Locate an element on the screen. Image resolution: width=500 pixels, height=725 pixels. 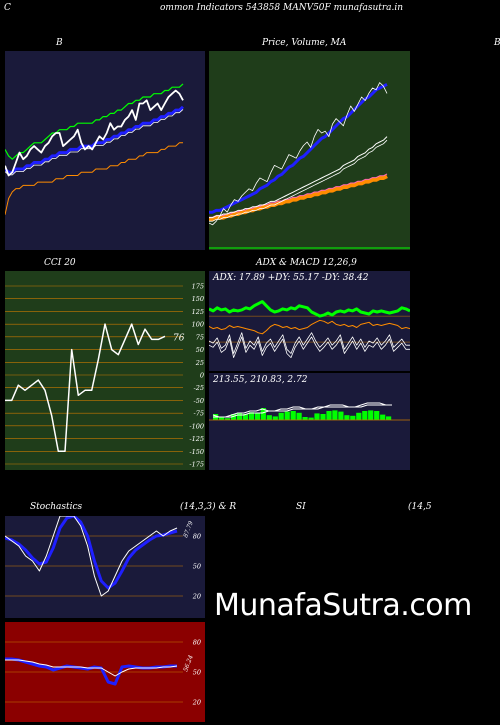
bollinger-panel is located at coordinates (105, 150).